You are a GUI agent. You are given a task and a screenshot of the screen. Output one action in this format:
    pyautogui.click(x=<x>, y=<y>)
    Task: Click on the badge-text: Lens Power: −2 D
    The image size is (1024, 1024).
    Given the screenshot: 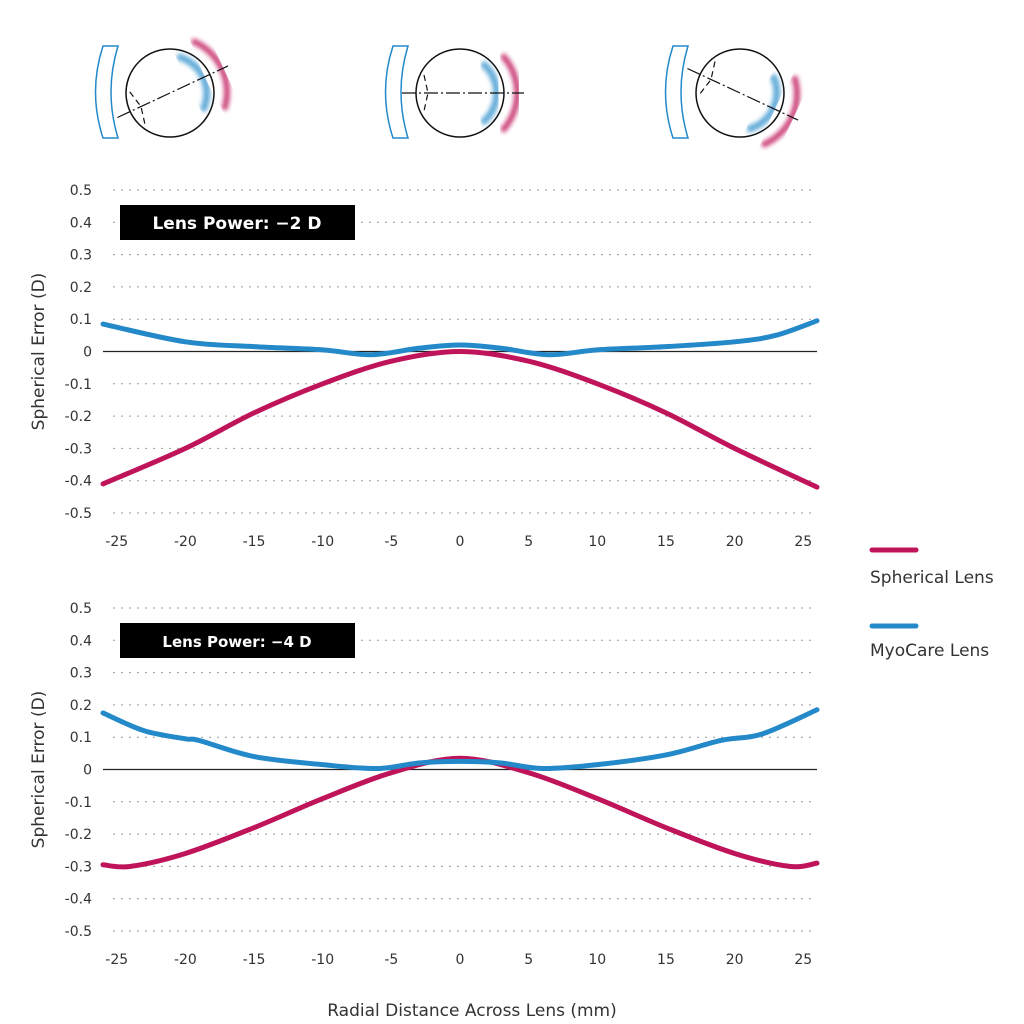 What is the action you would take?
    pyautogui.click(x=236, y=224)
    